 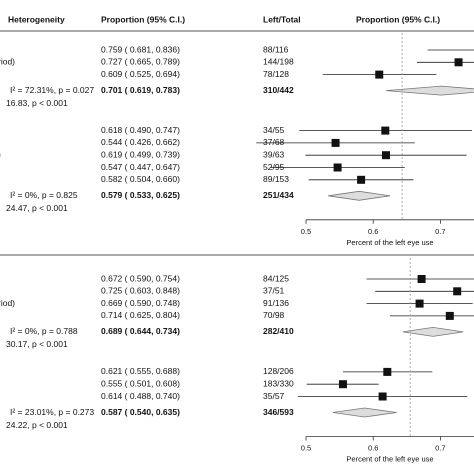 I want to click on left-total: 89/153, so click(x=276, y=179).